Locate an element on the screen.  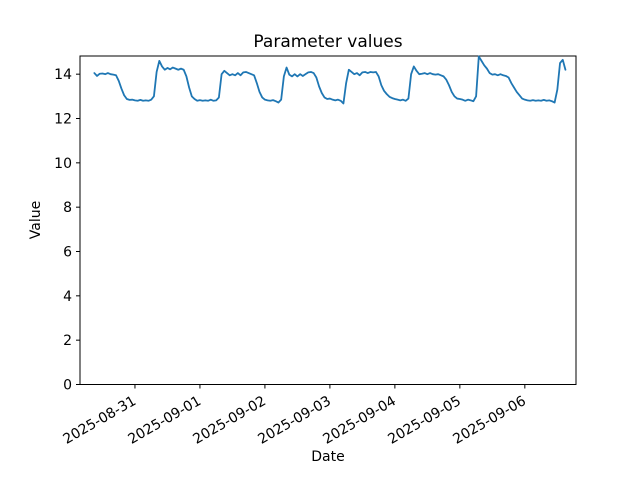
y-tick-label: 10 is located at coordinates (63, 164).